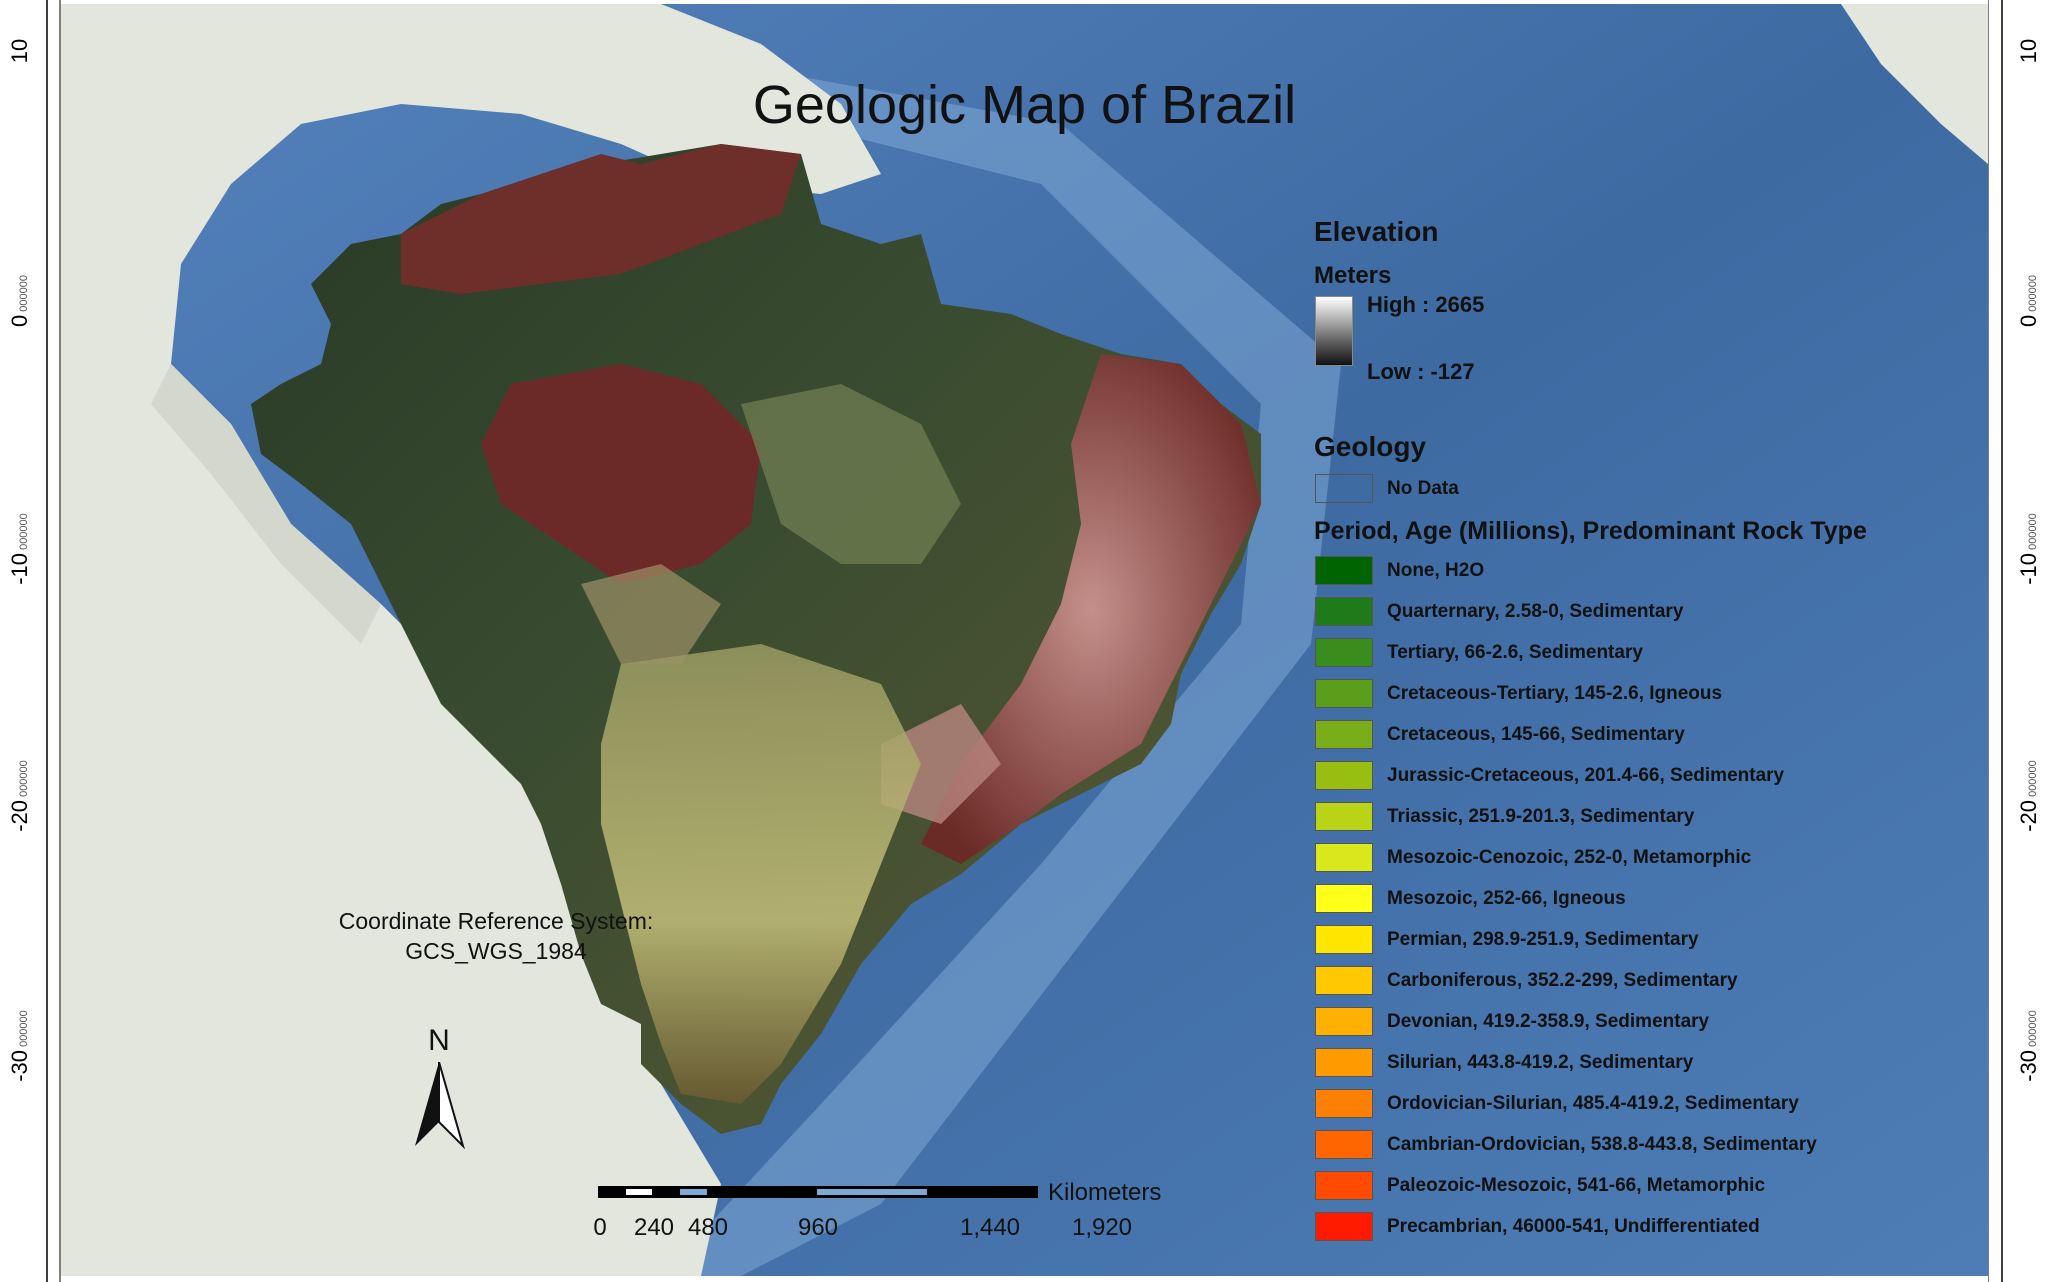 Image resolution: width=2049 pixels, height=1282 pixels. I want to click on scale-bar: Kilometers 0 240 480 960 1,440 1,920, so click(877, 1216).